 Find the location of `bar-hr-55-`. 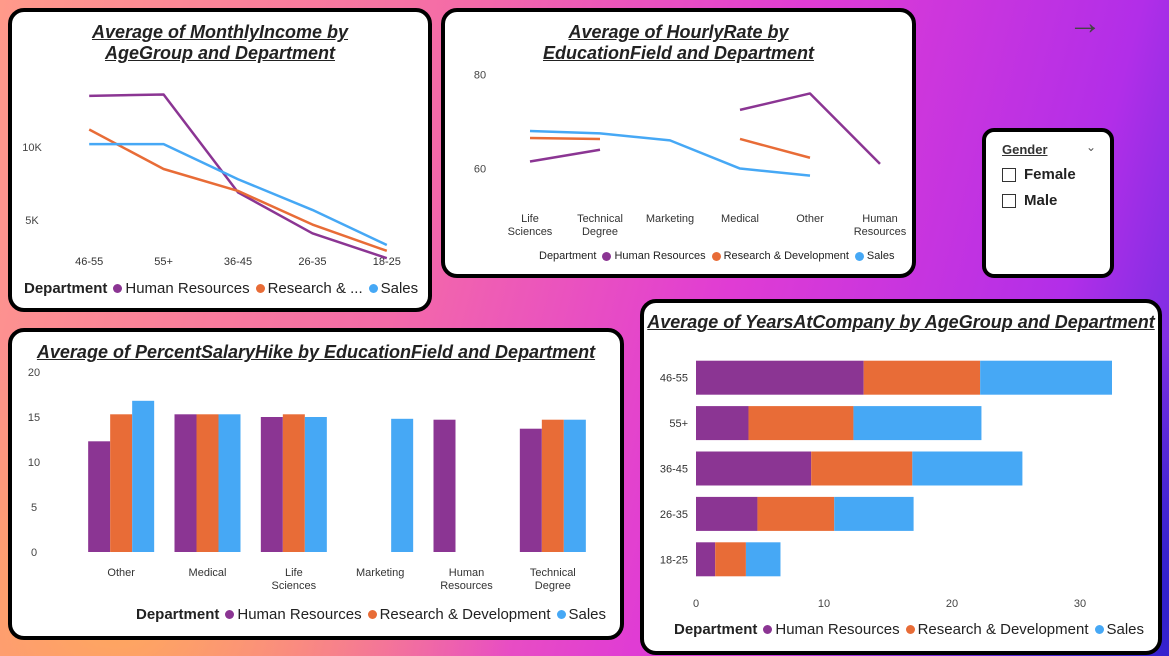

bar-hr-55- is located at coordinates (722, 423).